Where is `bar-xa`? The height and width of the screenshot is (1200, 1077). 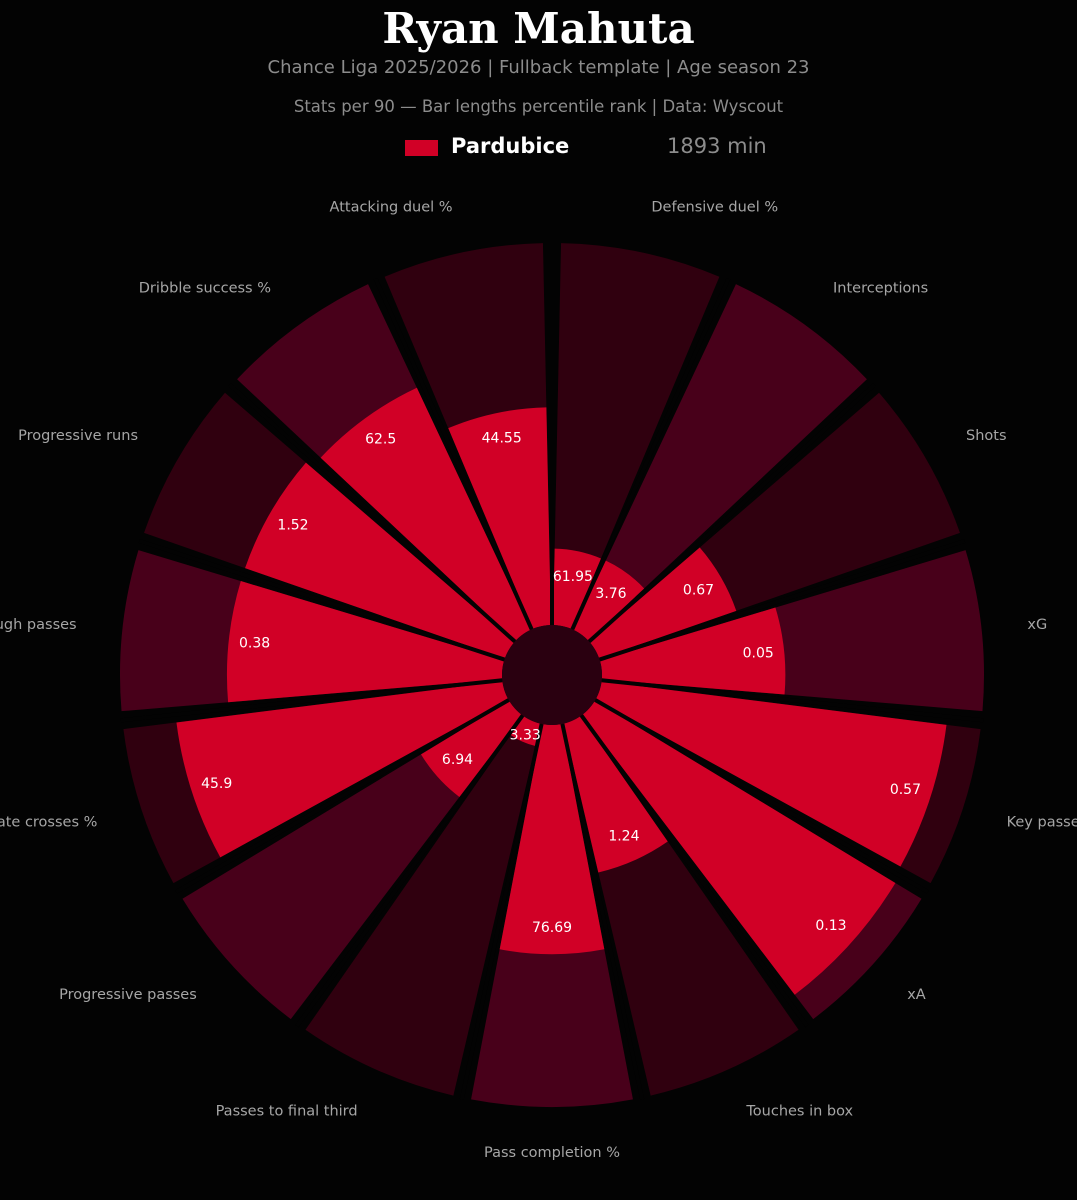 bar-xa is located at coordinates (739, 847).